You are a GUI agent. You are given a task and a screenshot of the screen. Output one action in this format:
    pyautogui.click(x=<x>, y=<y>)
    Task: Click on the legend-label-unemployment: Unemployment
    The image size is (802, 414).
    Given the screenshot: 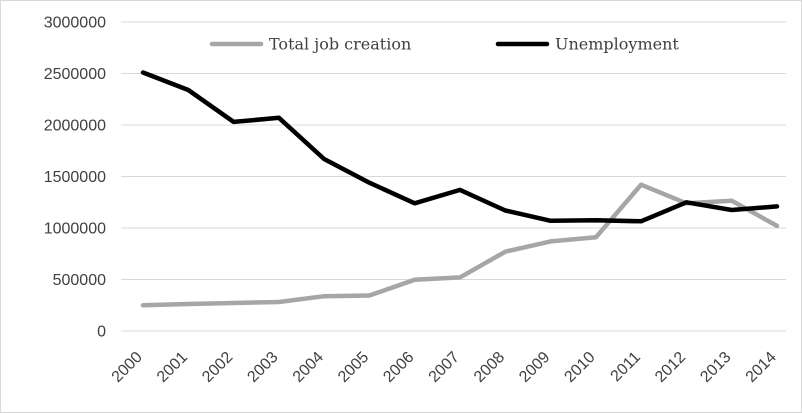 What is the action you would take?
    pyautogui.click(x=617, y=44)
    